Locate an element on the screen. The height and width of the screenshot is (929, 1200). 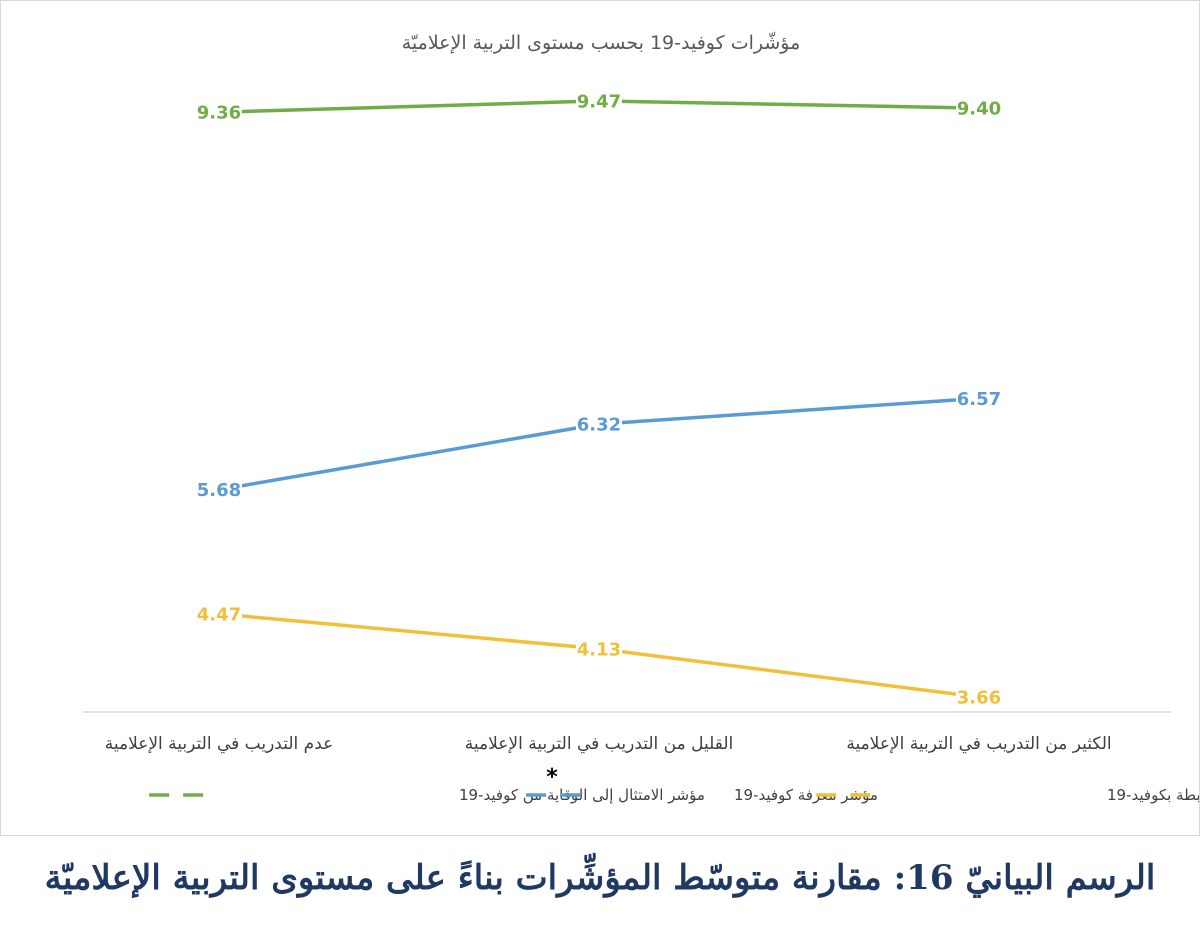
data-label: 5.68 is located at coordinates (219, 490).